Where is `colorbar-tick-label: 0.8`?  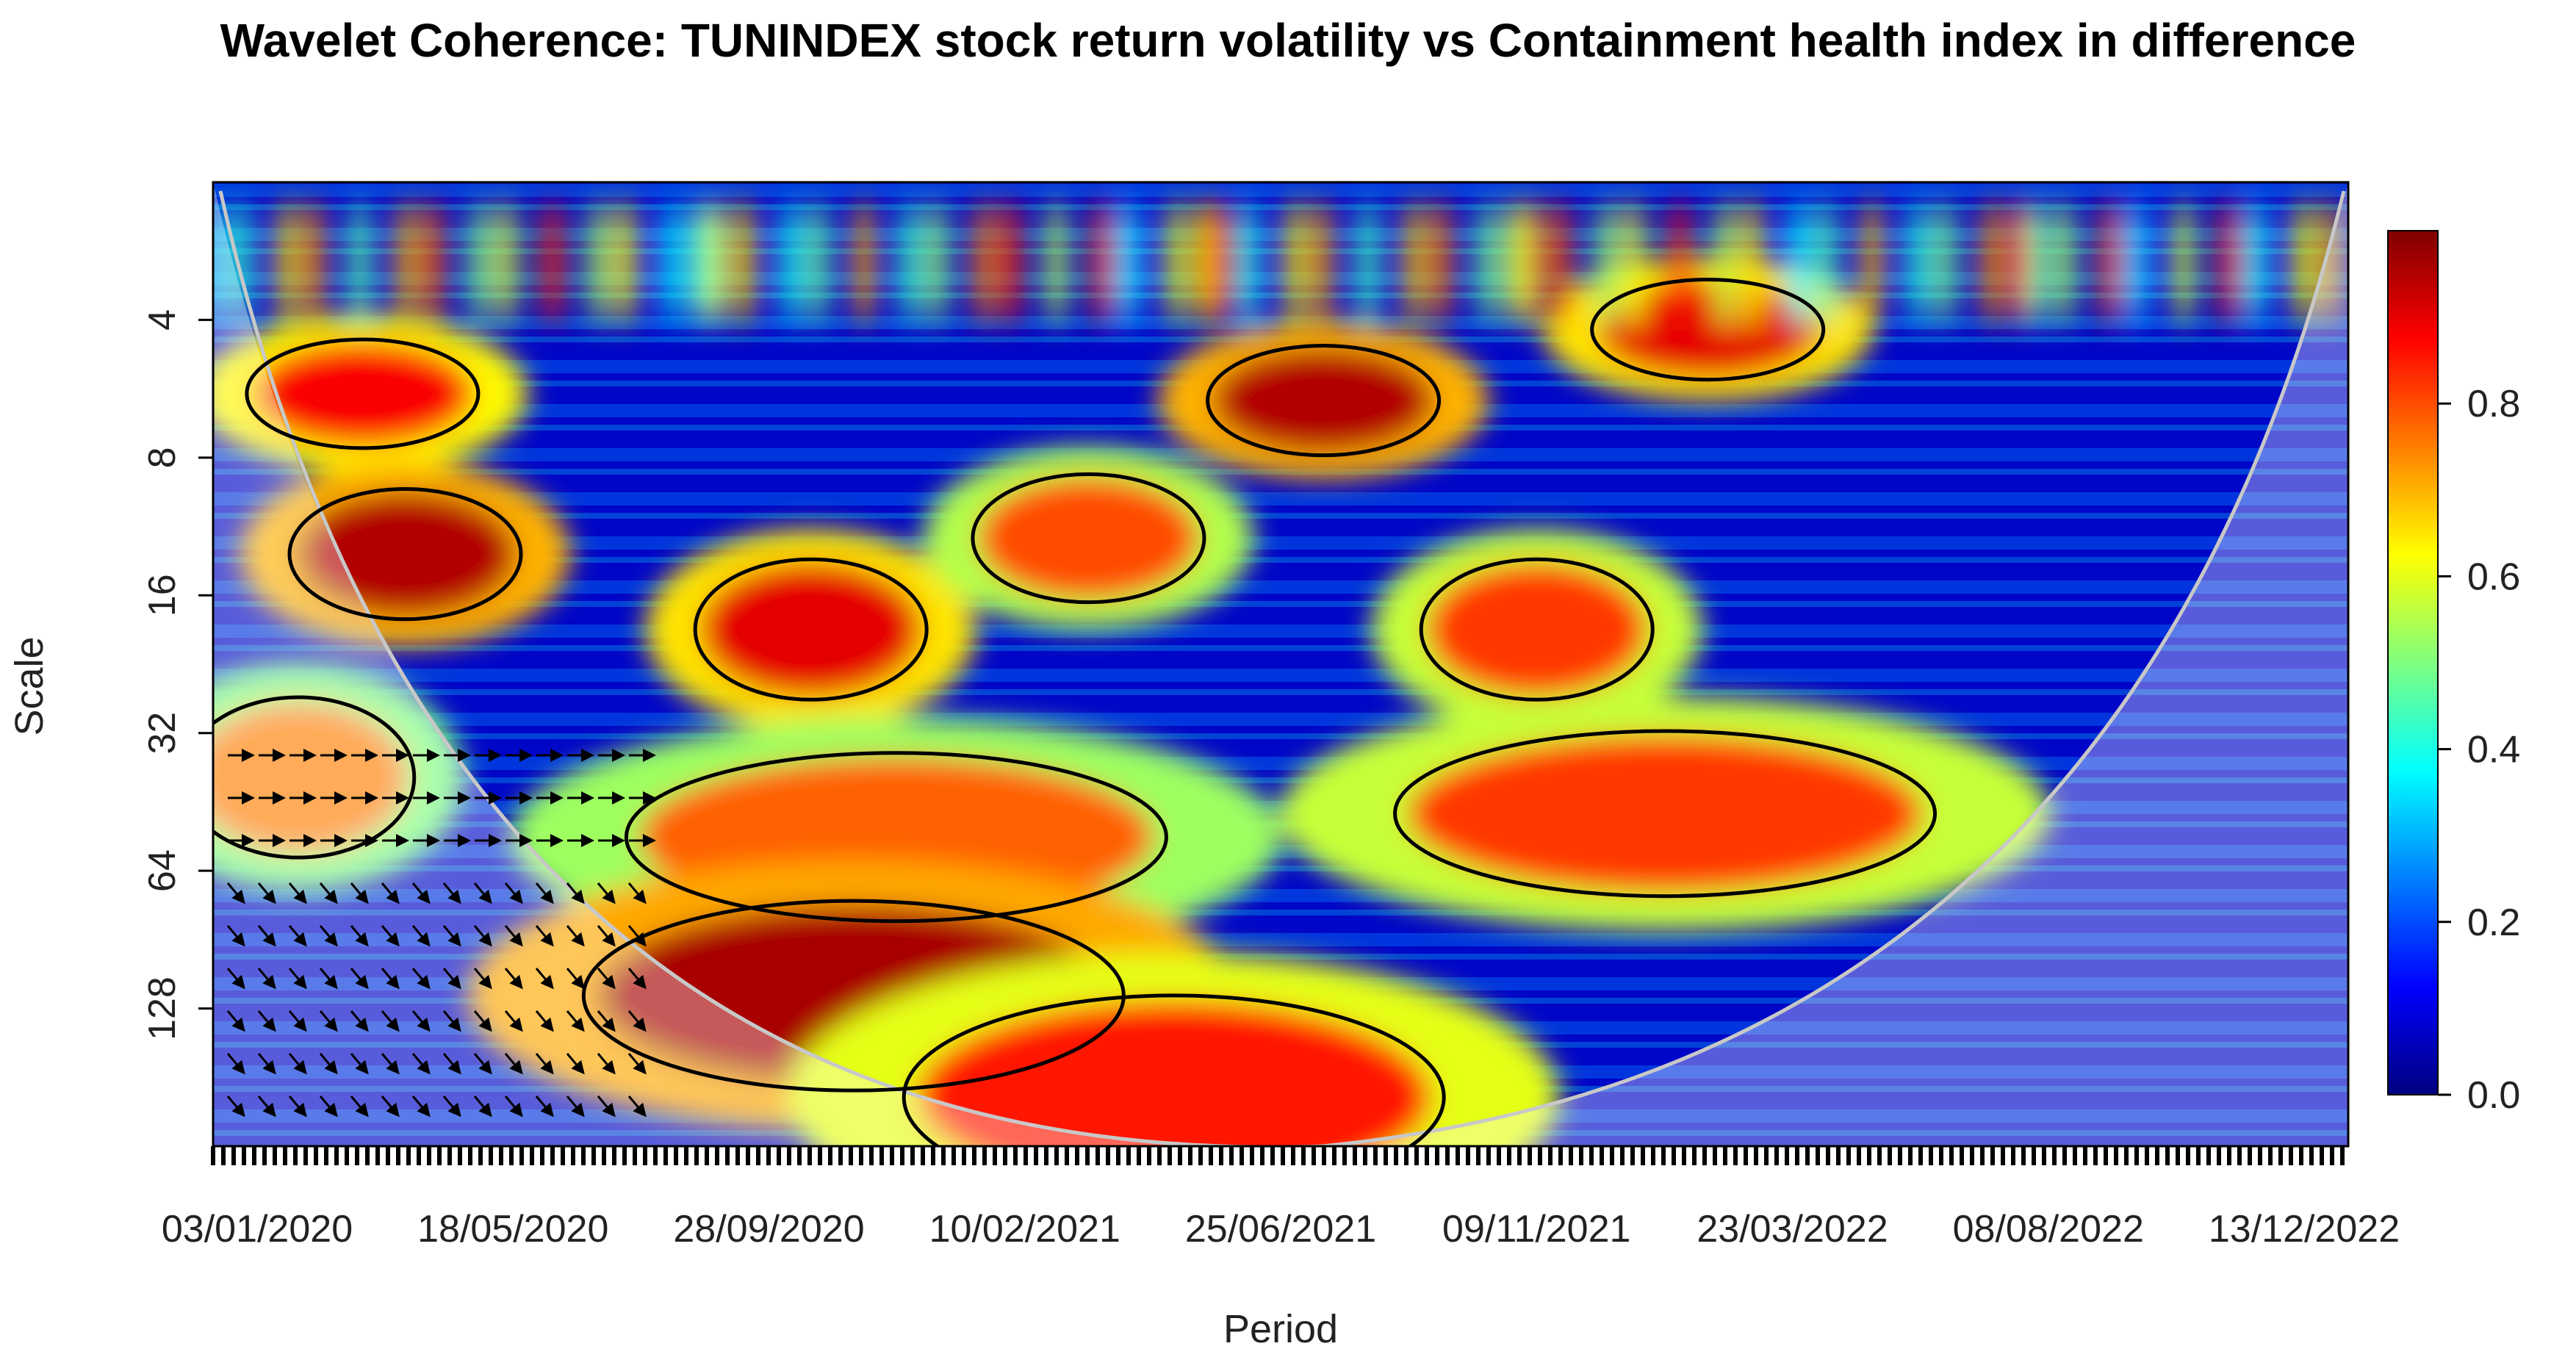 colorbar-tick-label: 0.8 is located at coordinates (2493, 404).